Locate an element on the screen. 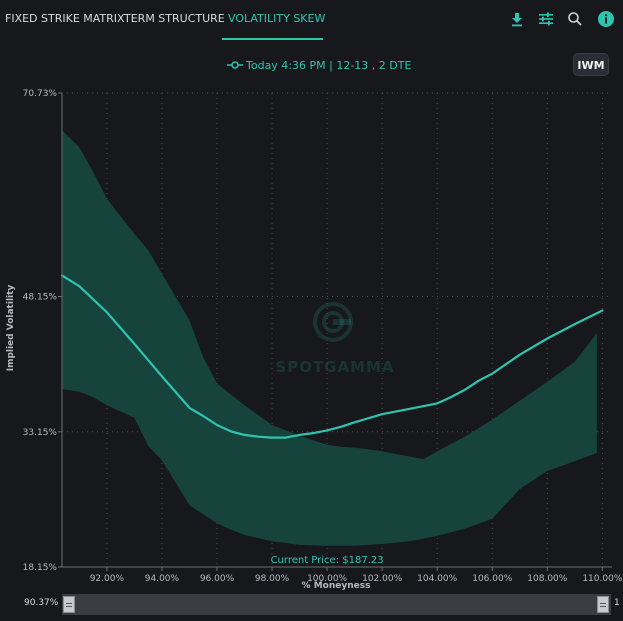 This screenshot has width=623, height=621. range-handle-left is located at coordinates (69, 604).